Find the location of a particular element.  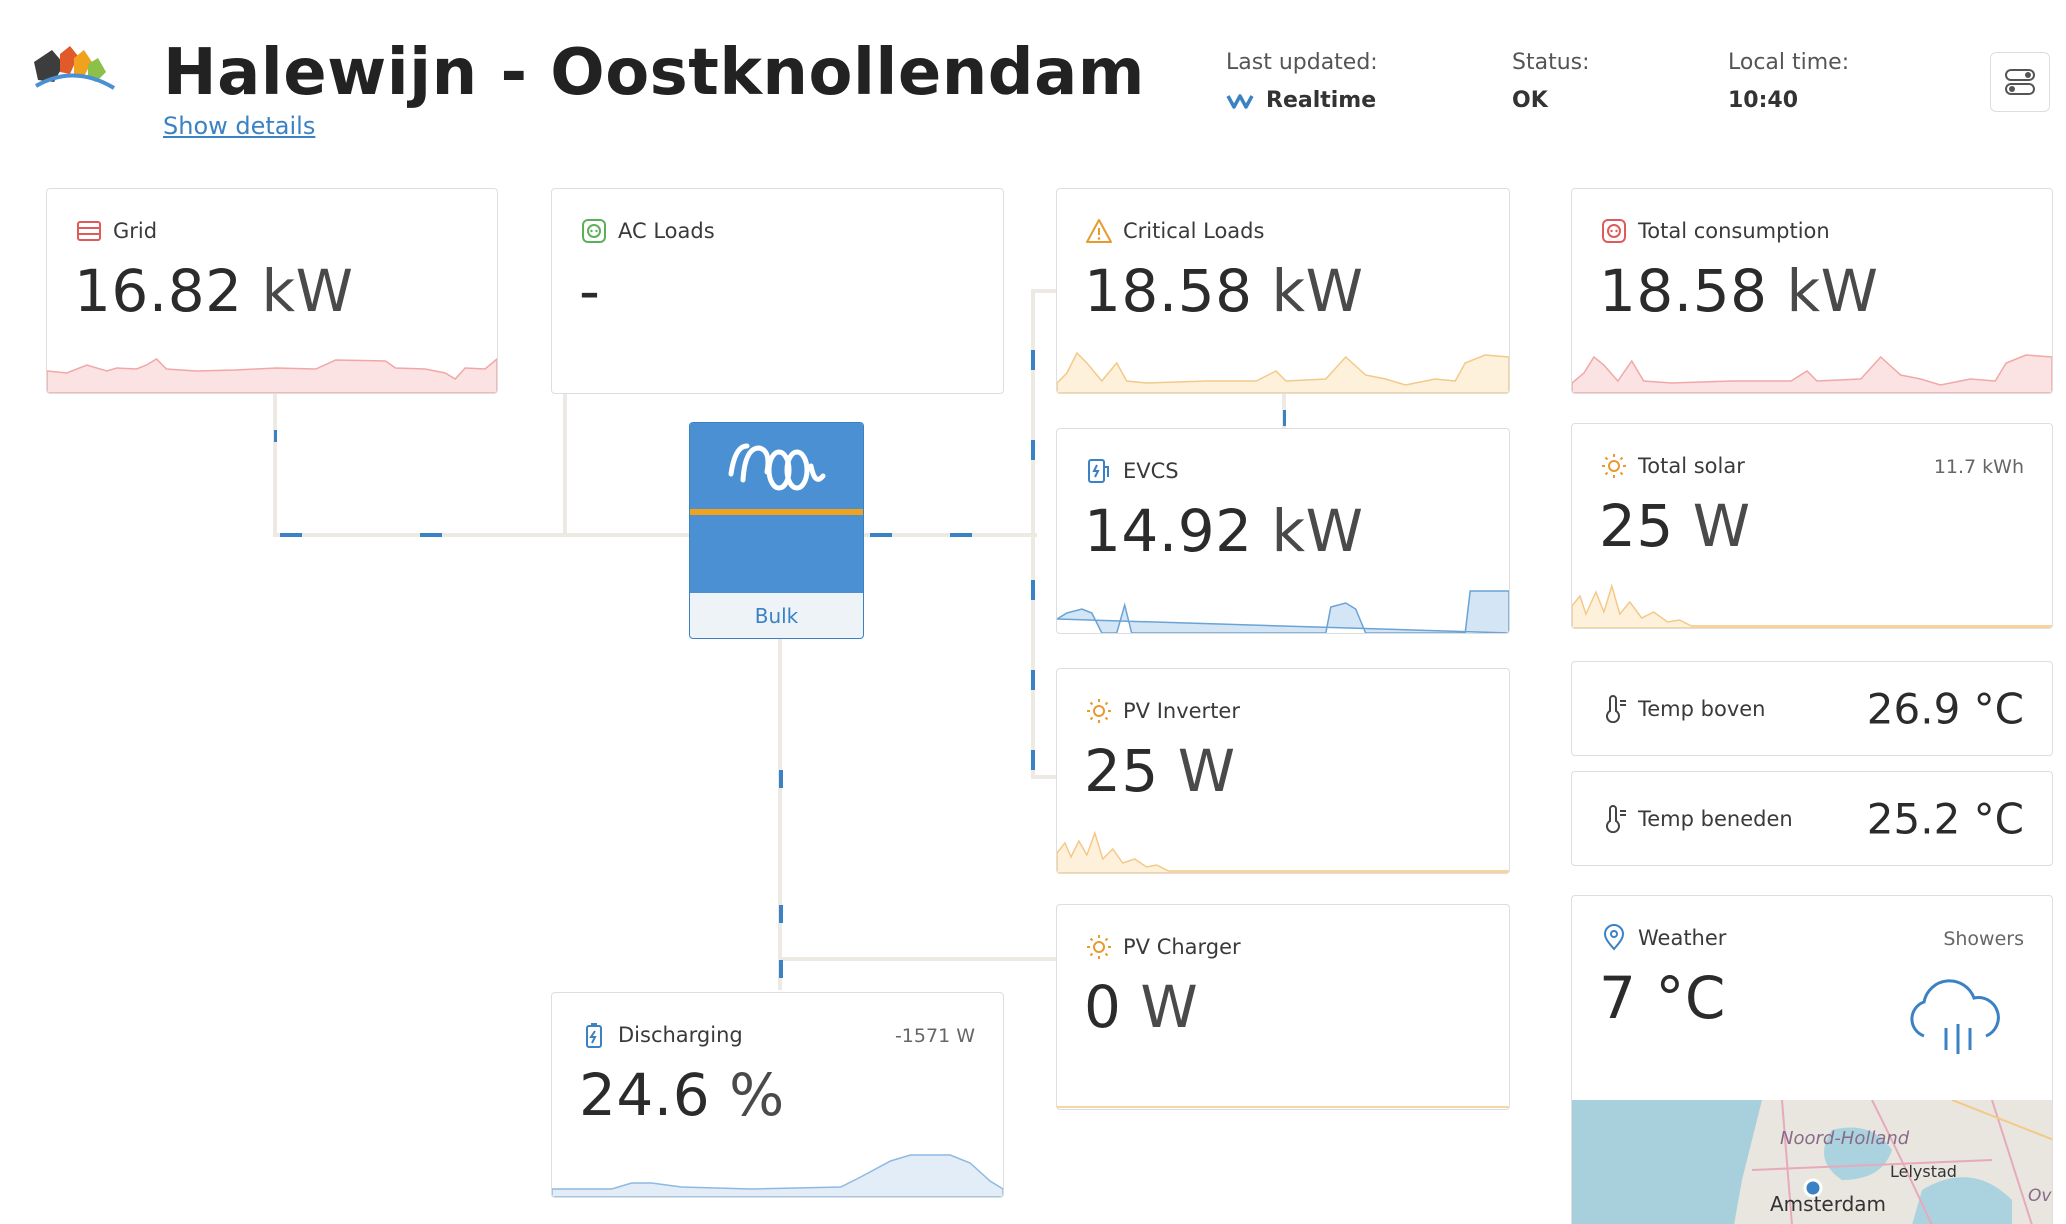

location-pin-icon is located at coordinates (1614, 937).